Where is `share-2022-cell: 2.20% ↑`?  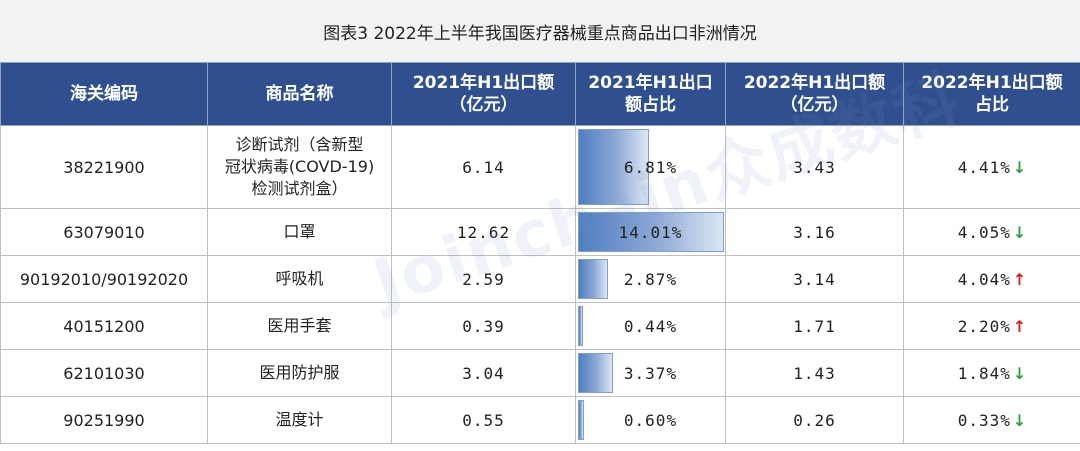
share-2022-cell: 2.20% ↑ is located at coordinates (991, 326).